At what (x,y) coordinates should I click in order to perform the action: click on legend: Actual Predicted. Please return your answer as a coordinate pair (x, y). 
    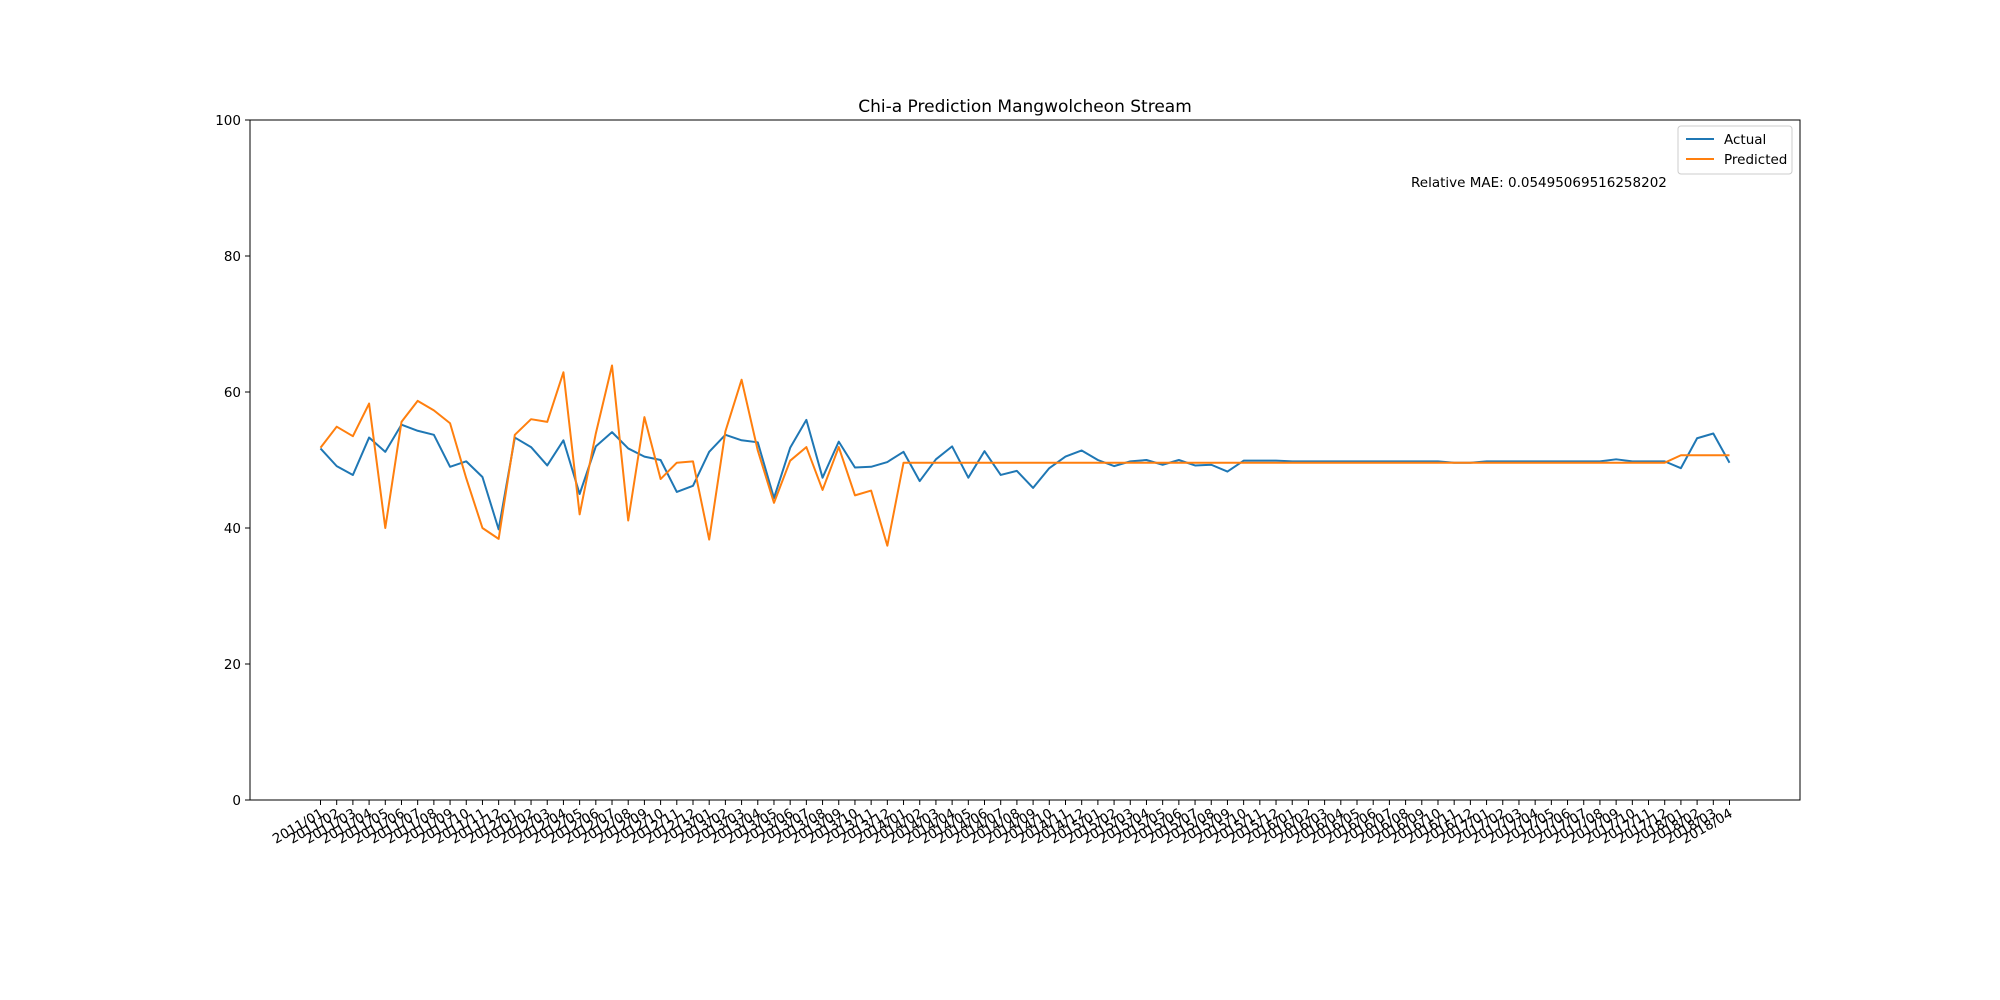
    Looking at the image, I should click on (1735, 150).